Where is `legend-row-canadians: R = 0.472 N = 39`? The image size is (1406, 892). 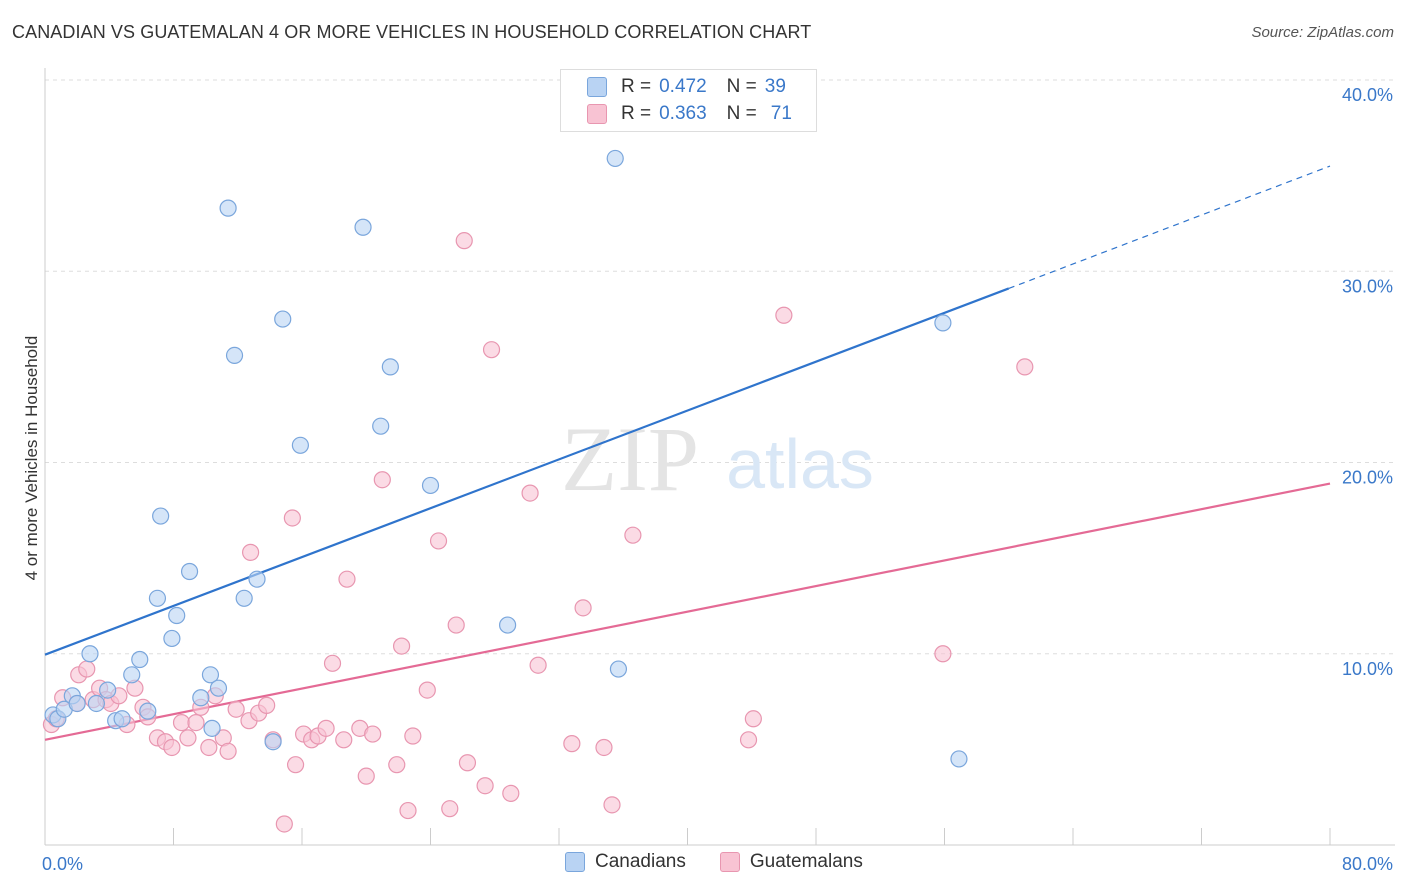
legend-row-canadians: R = 0.472 N = 39 is located at coordinates (686, 87).